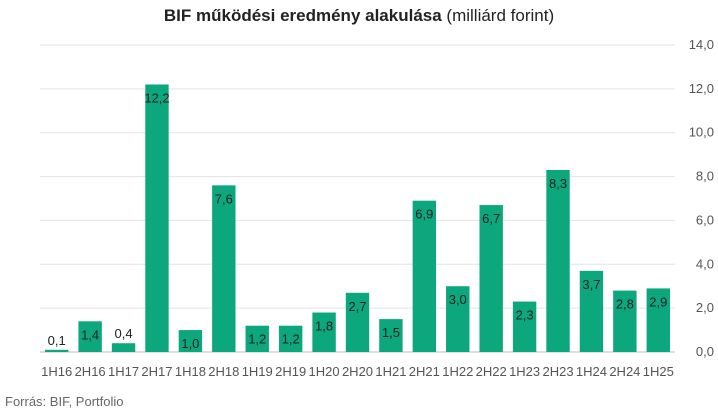  Describe the element at coordinates (190, 343) in the screenshot. I see `data-label: 1,0` at that location.